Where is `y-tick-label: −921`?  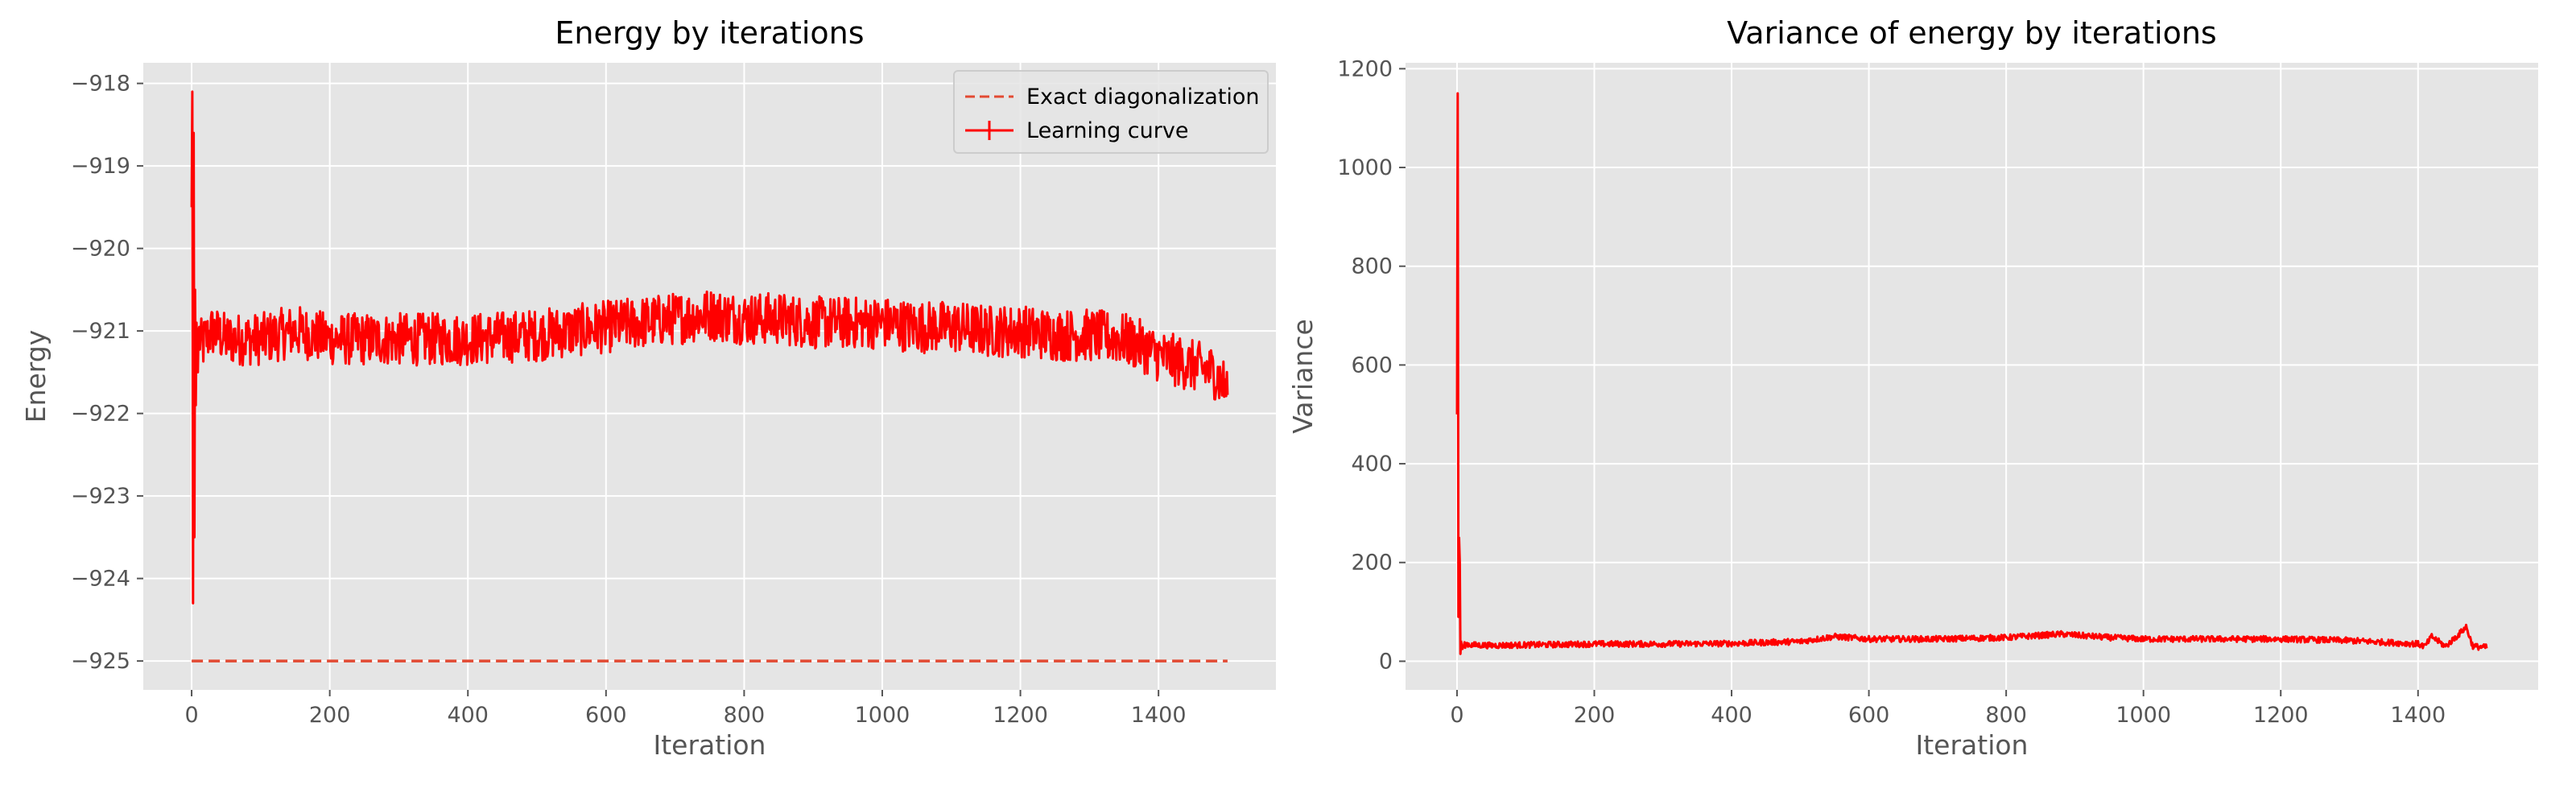 y-tick-label: −921 is located at coordinates (100, 331).